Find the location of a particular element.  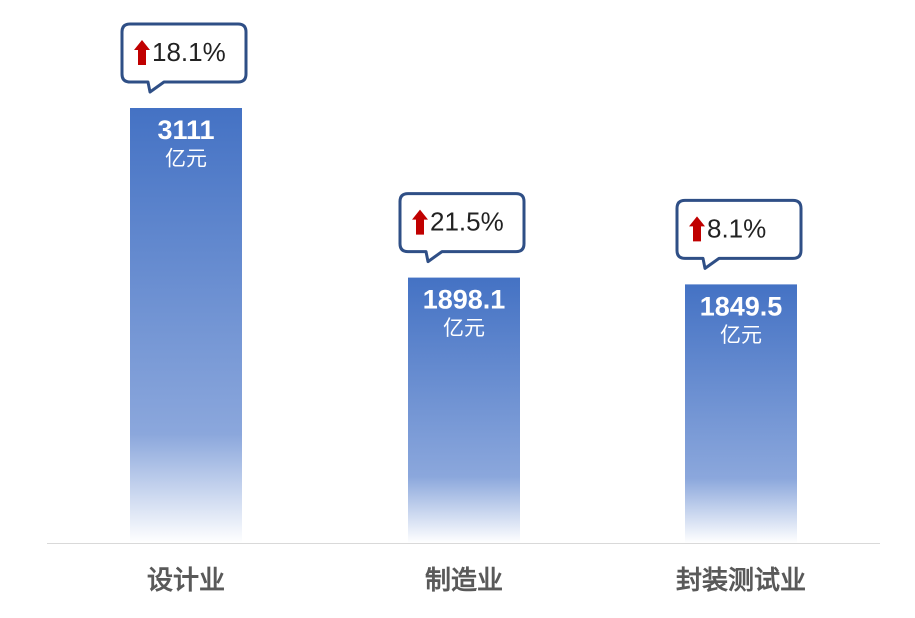

growth-label: 8.1% is located at coordinates (736, 228).